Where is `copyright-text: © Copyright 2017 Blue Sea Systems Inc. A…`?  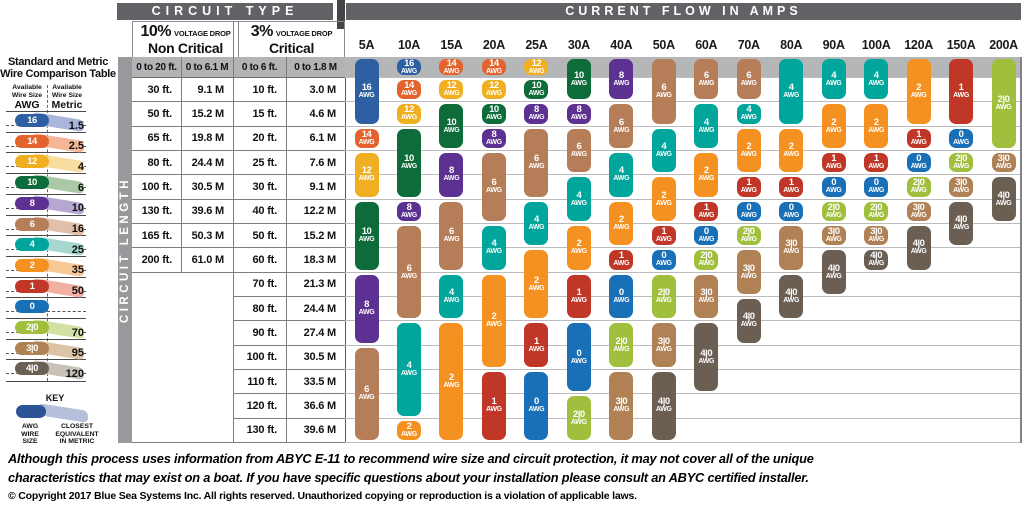
copyright-text: © Copyright 2017 Blue Sea Systems Inc. A… is located at coordinates (322, 496).